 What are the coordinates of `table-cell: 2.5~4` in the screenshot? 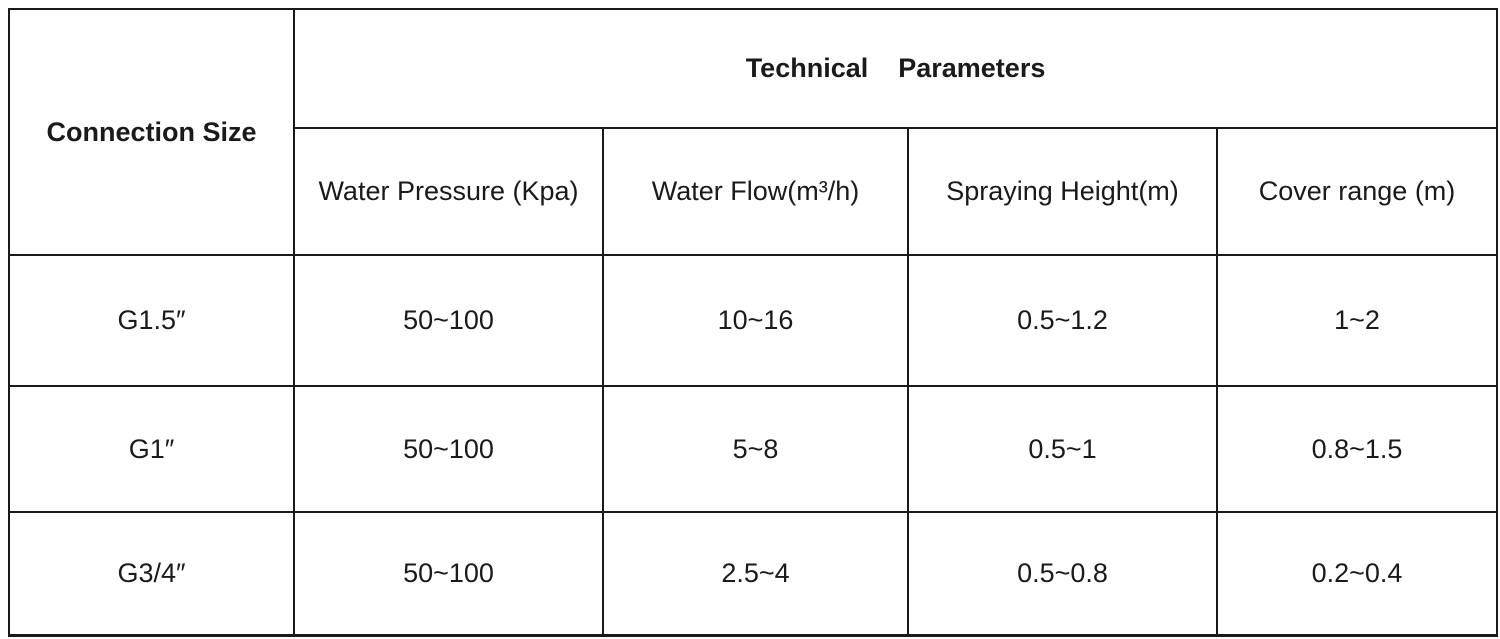 It's located at (755, 573).